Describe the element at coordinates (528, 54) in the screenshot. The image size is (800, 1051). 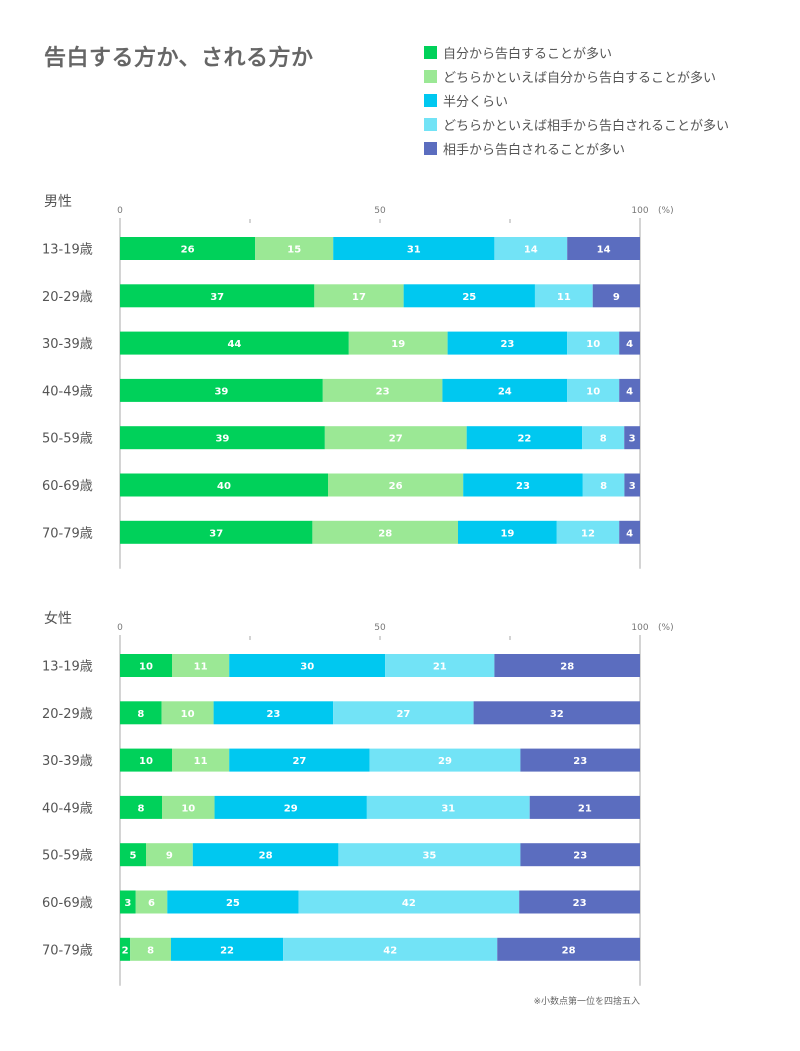
I see `legend-label: 自分から告白することが多い` at that location.